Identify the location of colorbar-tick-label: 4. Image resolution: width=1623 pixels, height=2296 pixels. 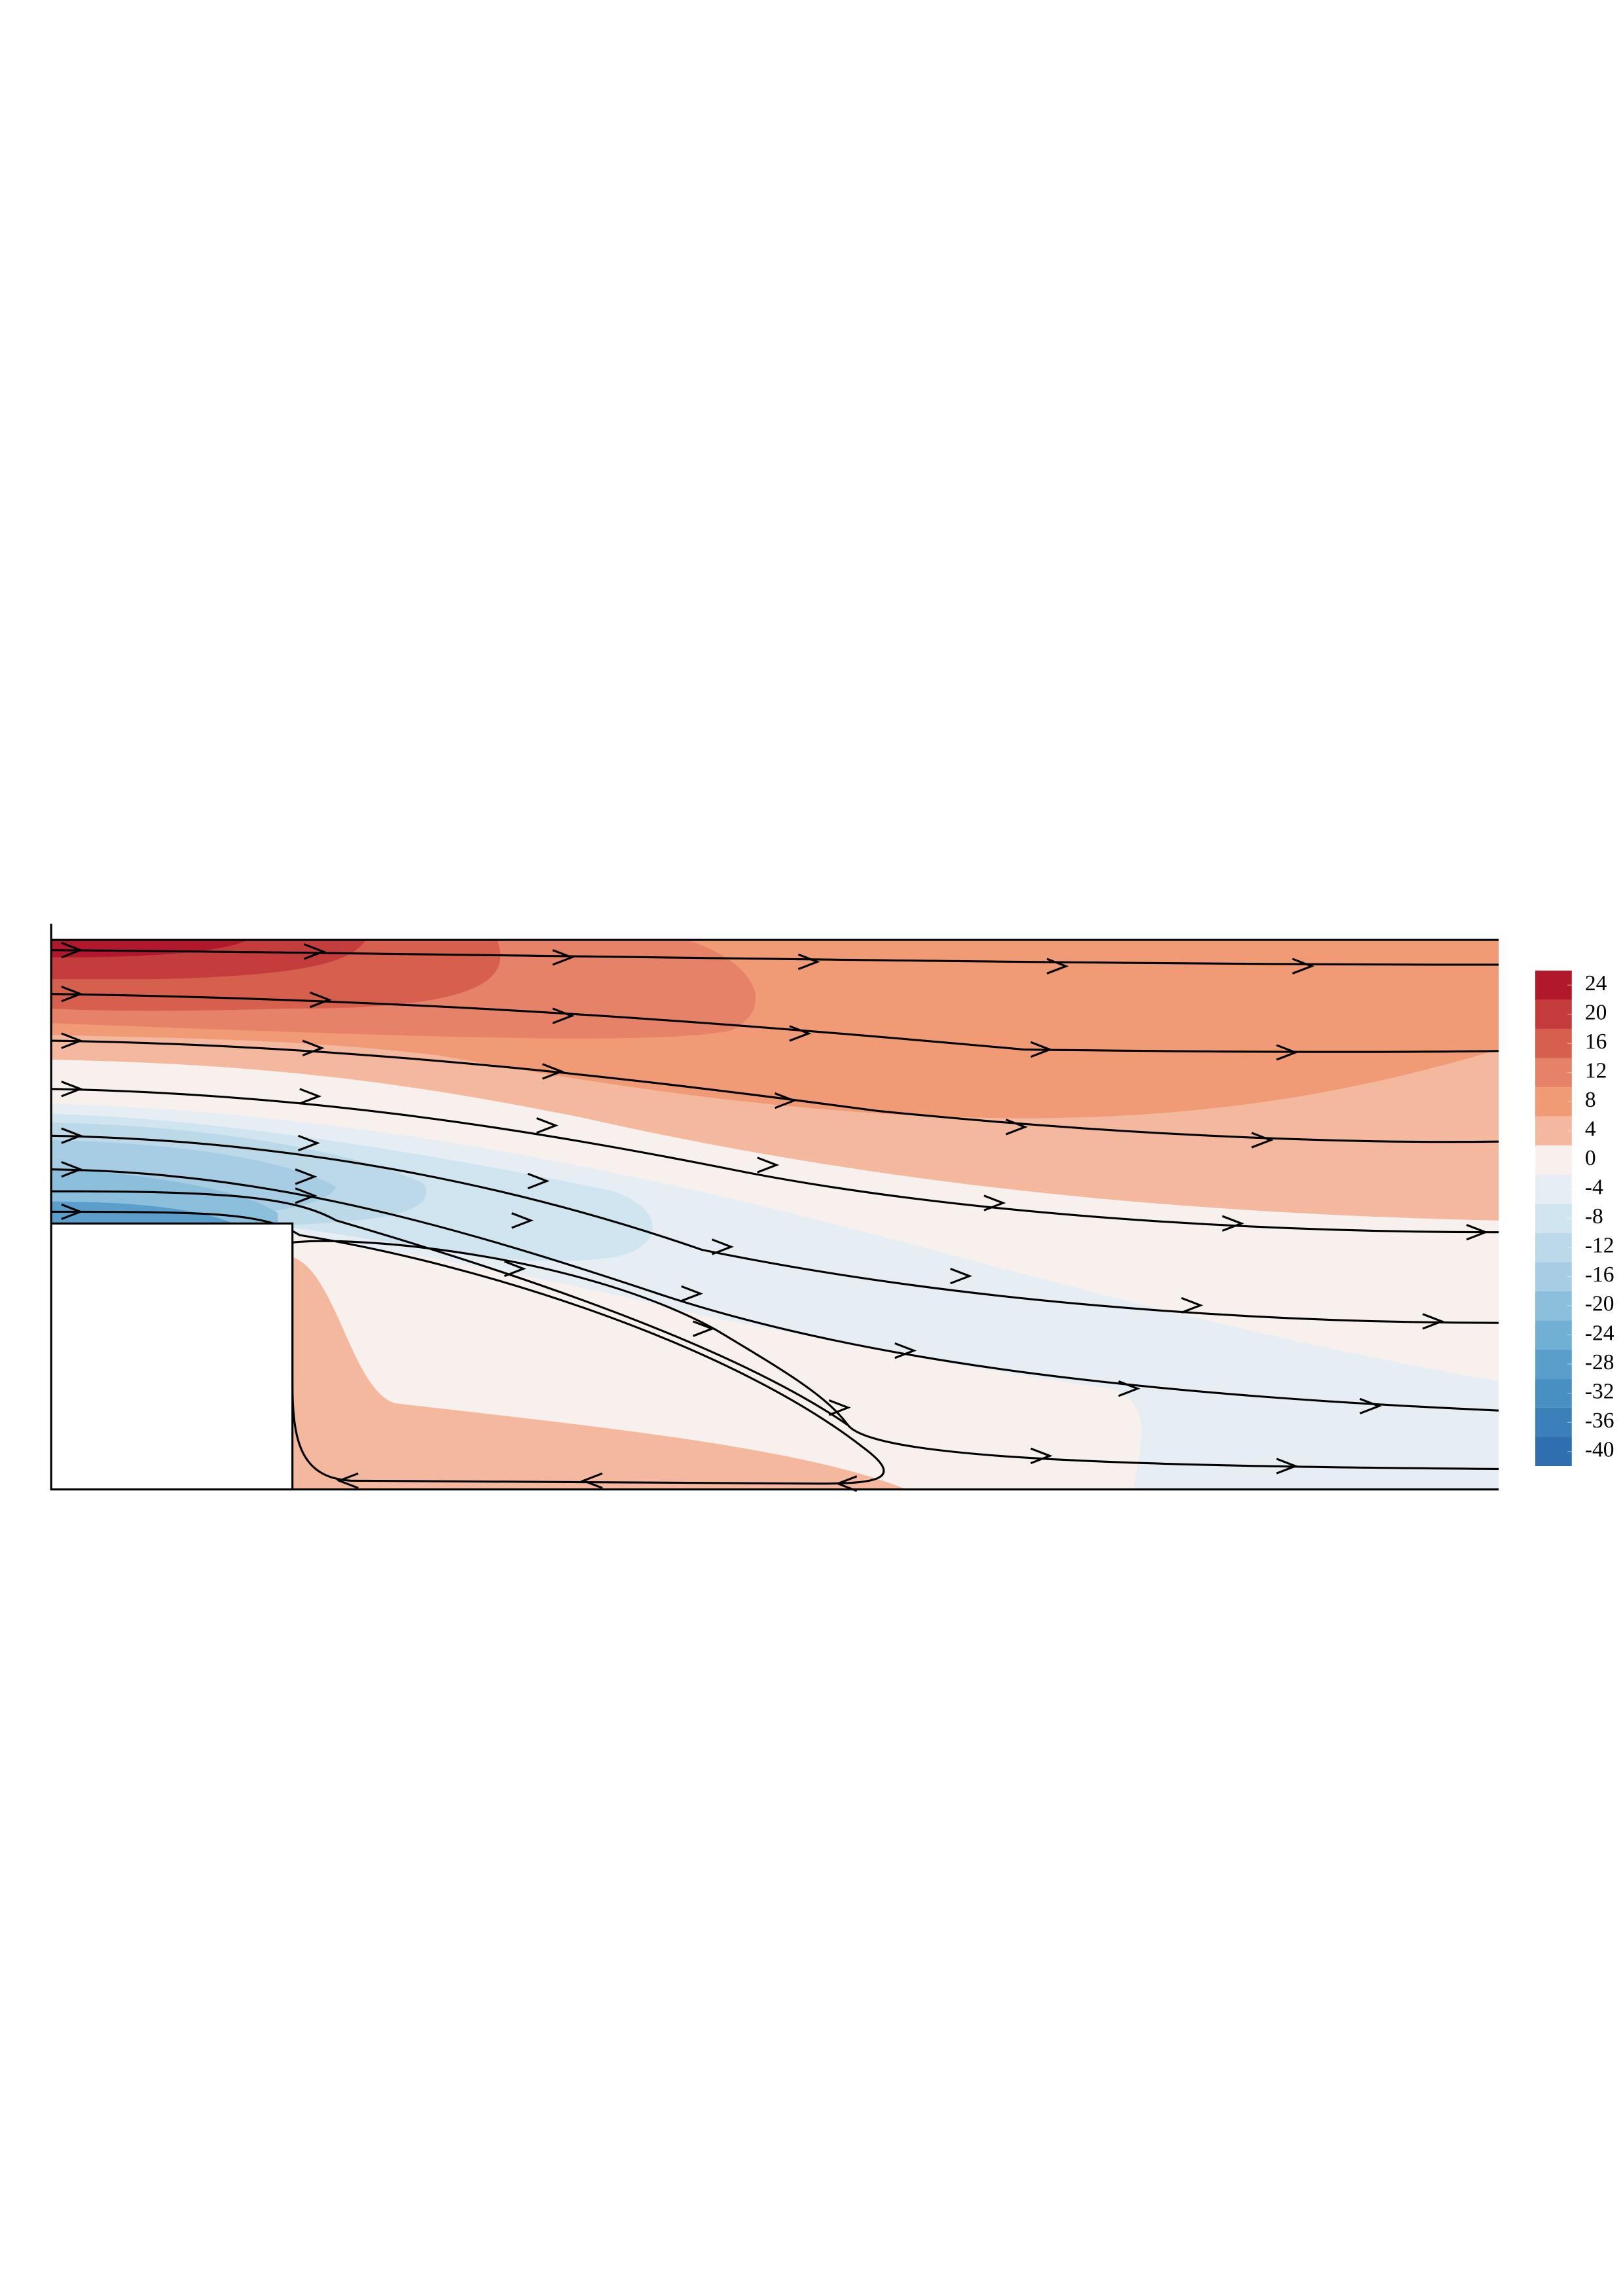
(1590, 1129).